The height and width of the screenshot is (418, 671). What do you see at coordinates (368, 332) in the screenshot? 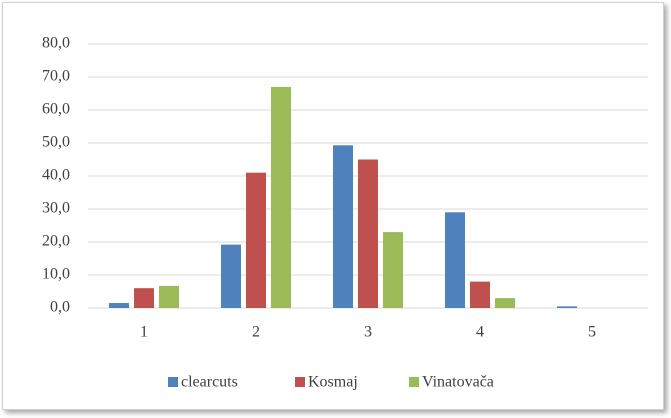
I see `x-tick-label: 3` at bounding box center [368, 332].